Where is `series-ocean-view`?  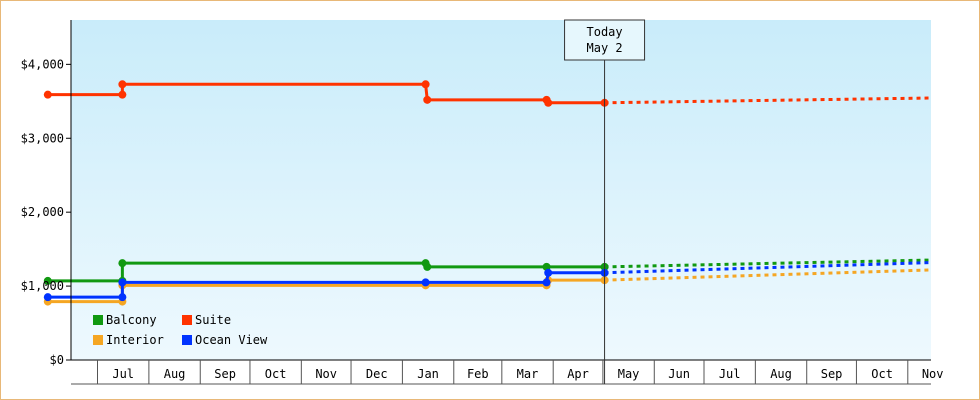
series-ocean-view is located at coordinates (487, 281).